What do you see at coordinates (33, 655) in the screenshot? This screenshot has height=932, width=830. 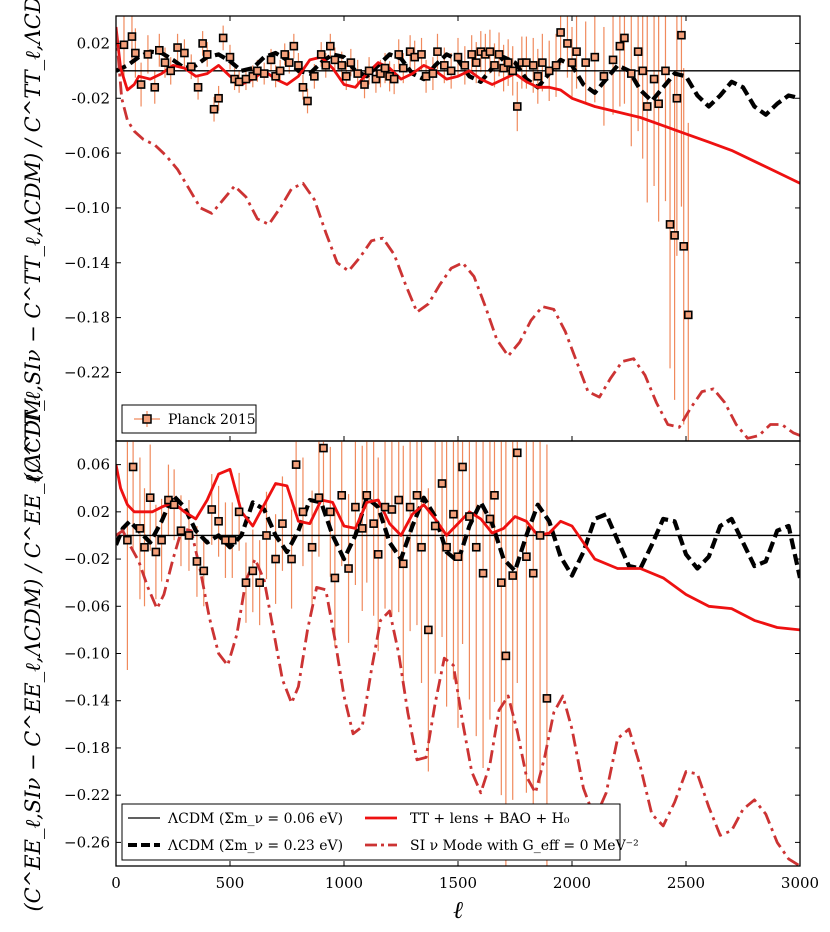 I see `ee-ylabel: (C^EE_ℓ,SIν − C^EE_ℓ,ΛCDM) / C^EE_ℓ,ΛCDM` at bounding box center [33, 655].